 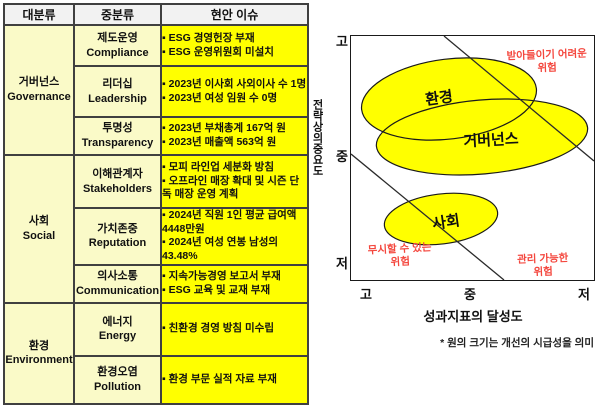 What do you see at coordinates (117, 14) in the screenshot?
I see `header-mid-category: 중분류` at bounding box center [117, 14].